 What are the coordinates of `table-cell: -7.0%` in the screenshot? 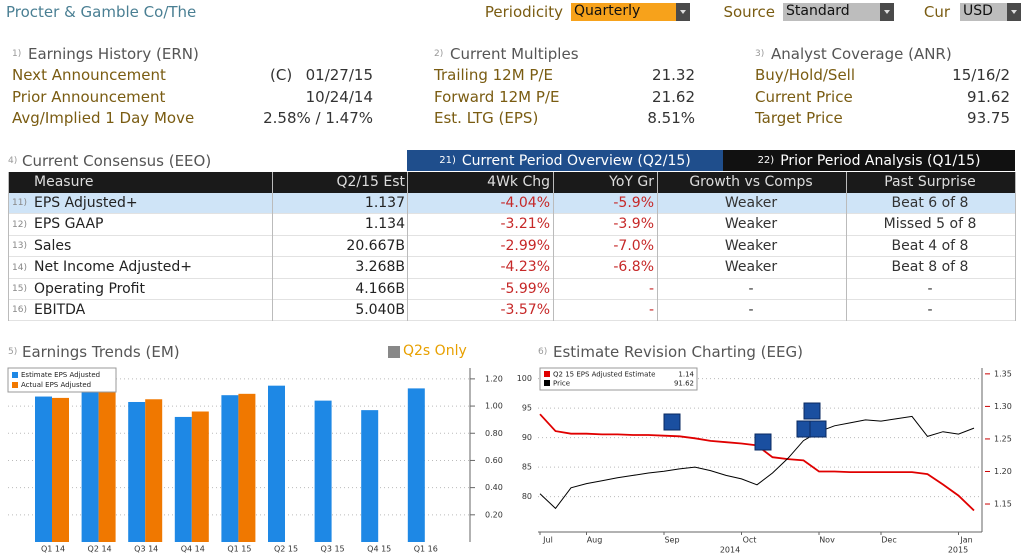 It's located at (633, 245).